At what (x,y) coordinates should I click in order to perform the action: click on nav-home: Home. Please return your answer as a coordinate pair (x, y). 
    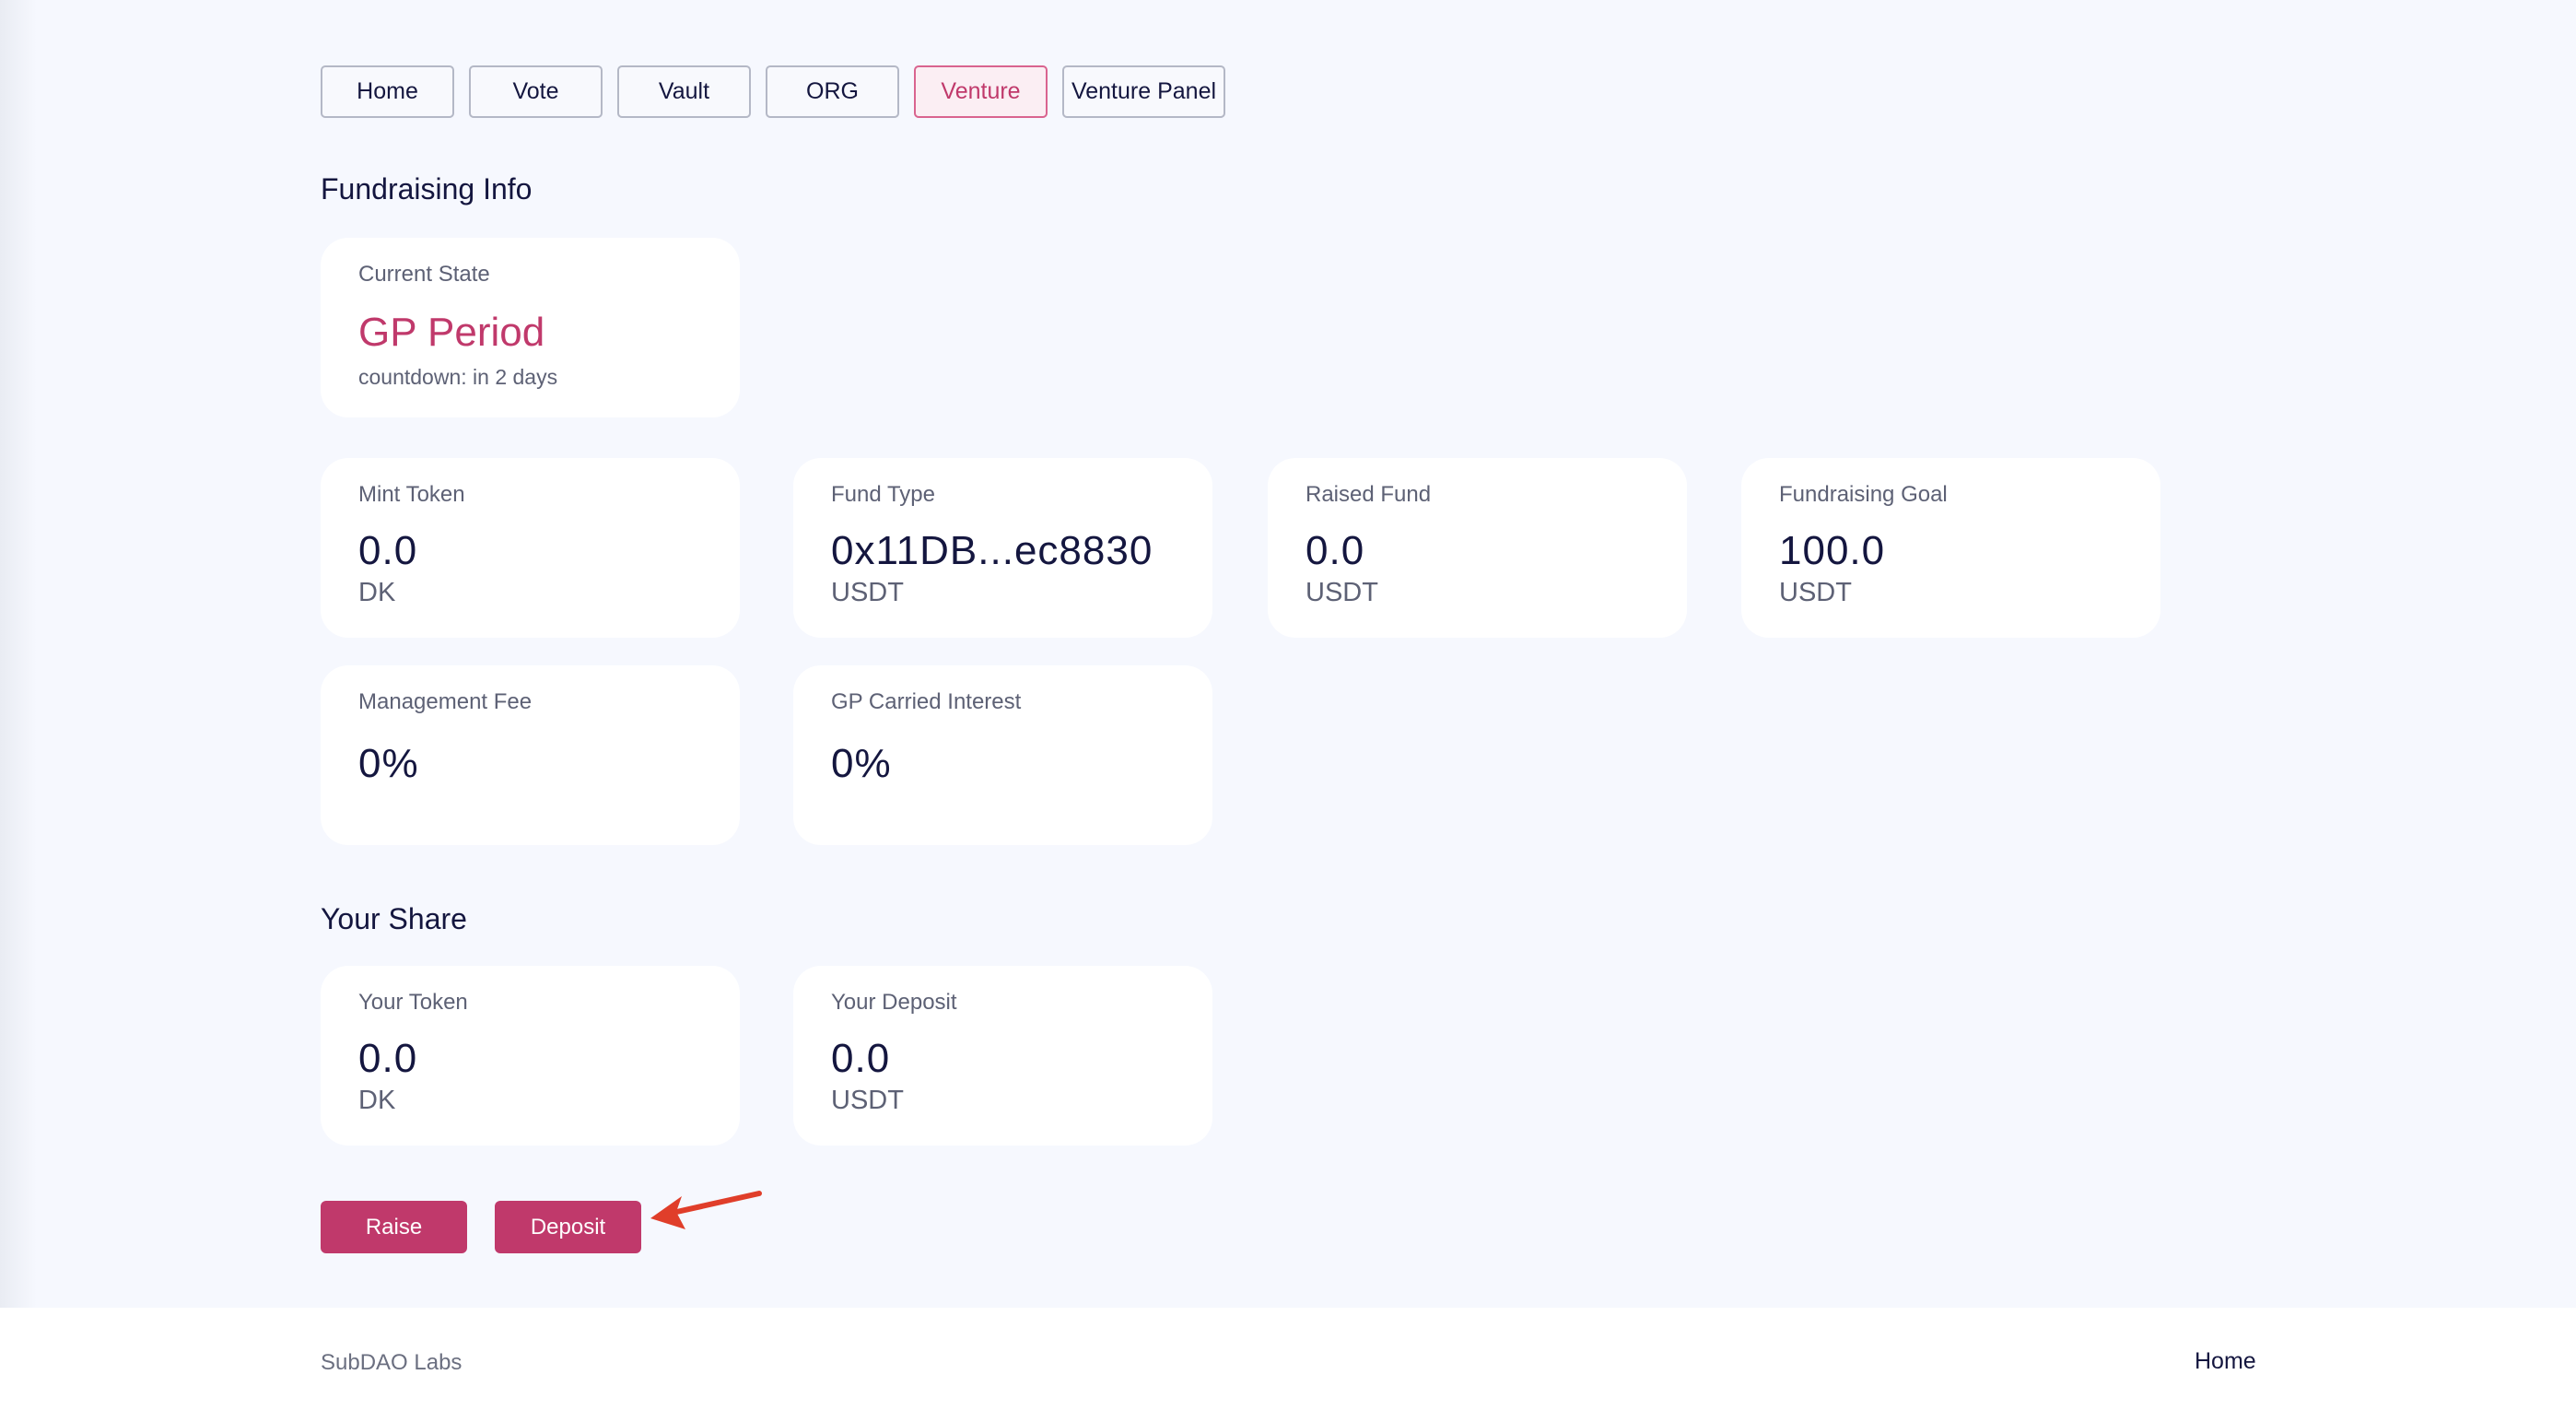
    Looking at the image, I should click on (387, 91).